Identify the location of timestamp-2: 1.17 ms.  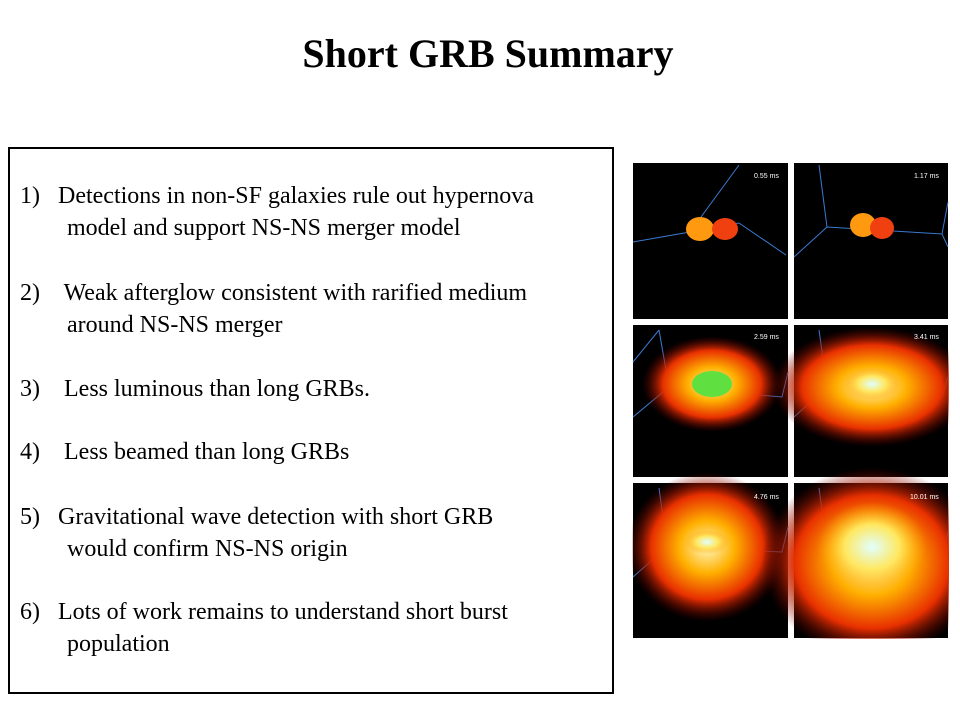
(926, 176).